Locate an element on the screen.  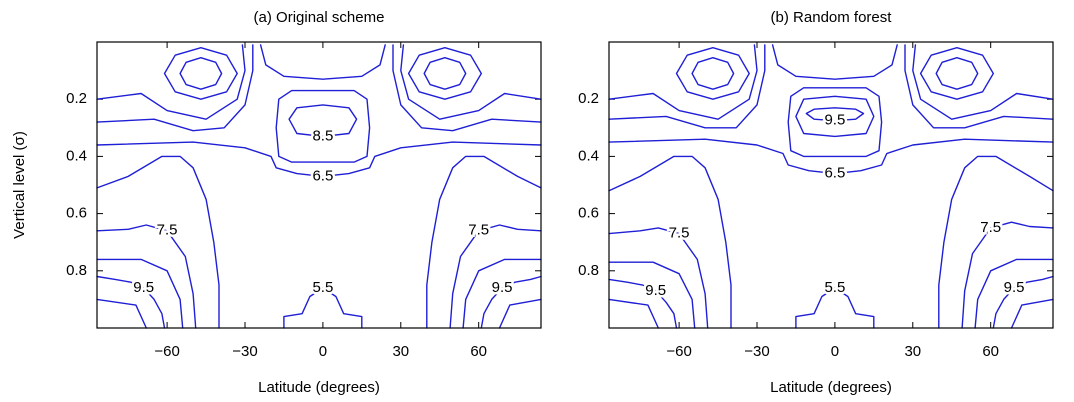
contour-label: 8.5 is located at coordinates (322, 135).